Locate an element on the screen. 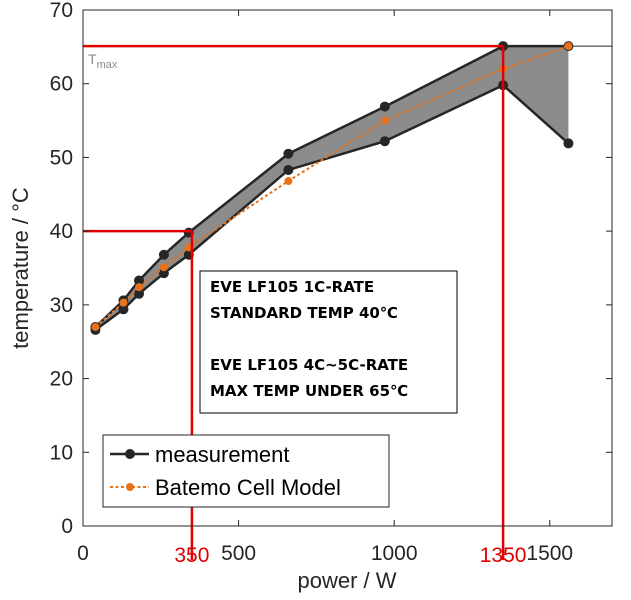  y-tick-label: 0 is located at coordinates (67, 526).